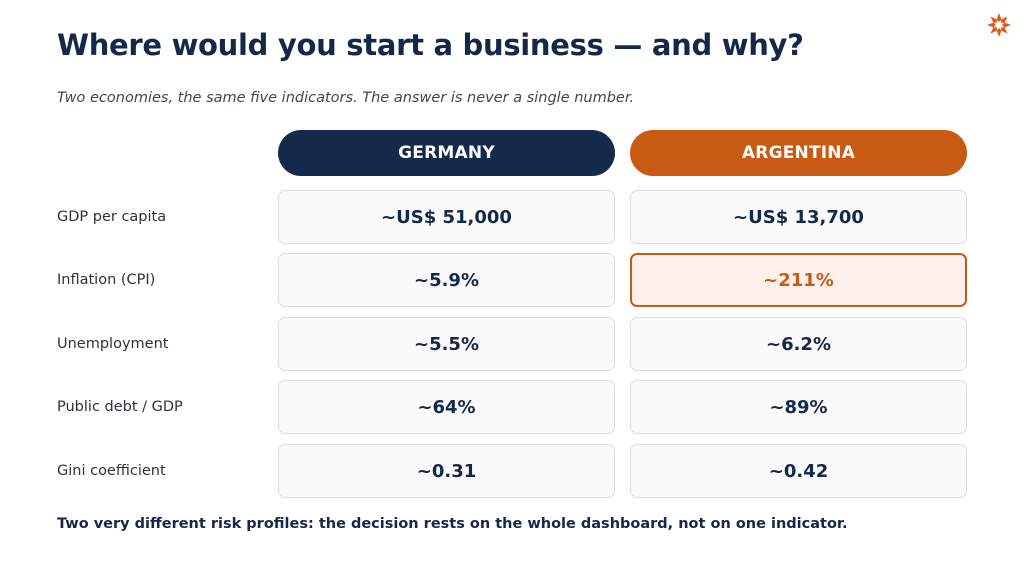 The width and height of the screenshot is (1024, 576). I want to click on cell-germany-unemployment: ~5.5%, so click(446, 344).